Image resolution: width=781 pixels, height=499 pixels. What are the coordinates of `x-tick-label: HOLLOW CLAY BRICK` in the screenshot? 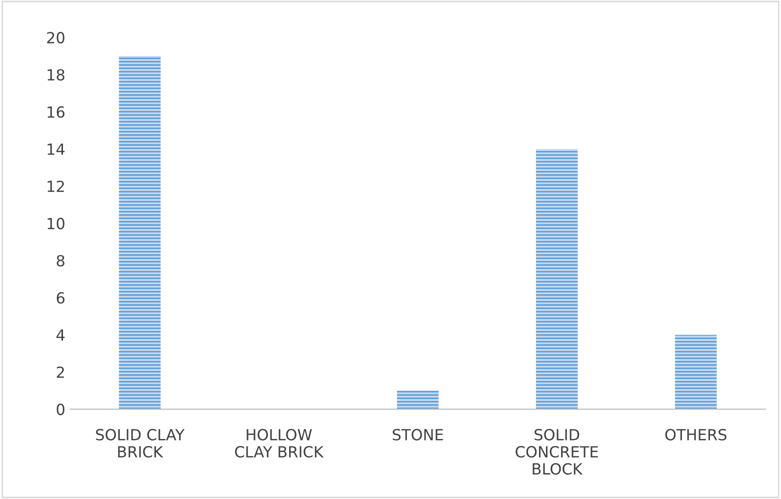 It's located at (279, 443).